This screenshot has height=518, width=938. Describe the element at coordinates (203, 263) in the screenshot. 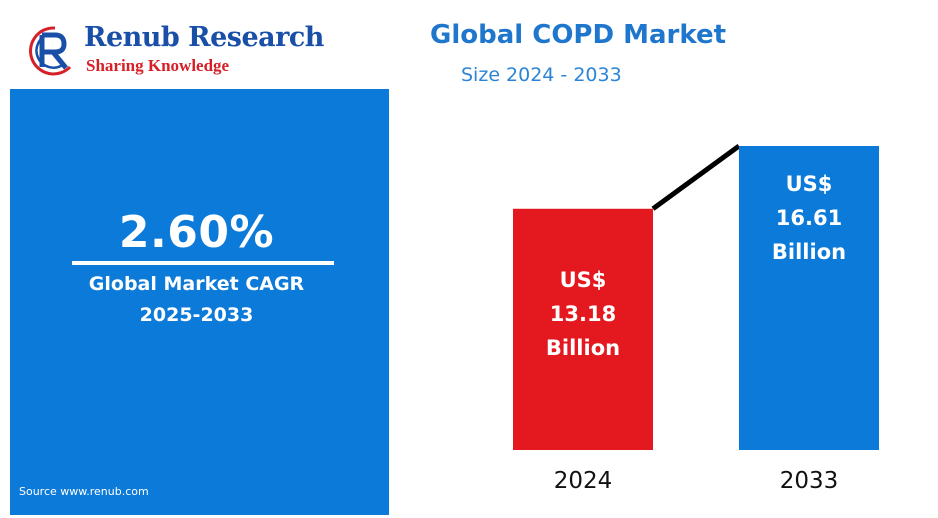

I see `cagr-divider` at that location.